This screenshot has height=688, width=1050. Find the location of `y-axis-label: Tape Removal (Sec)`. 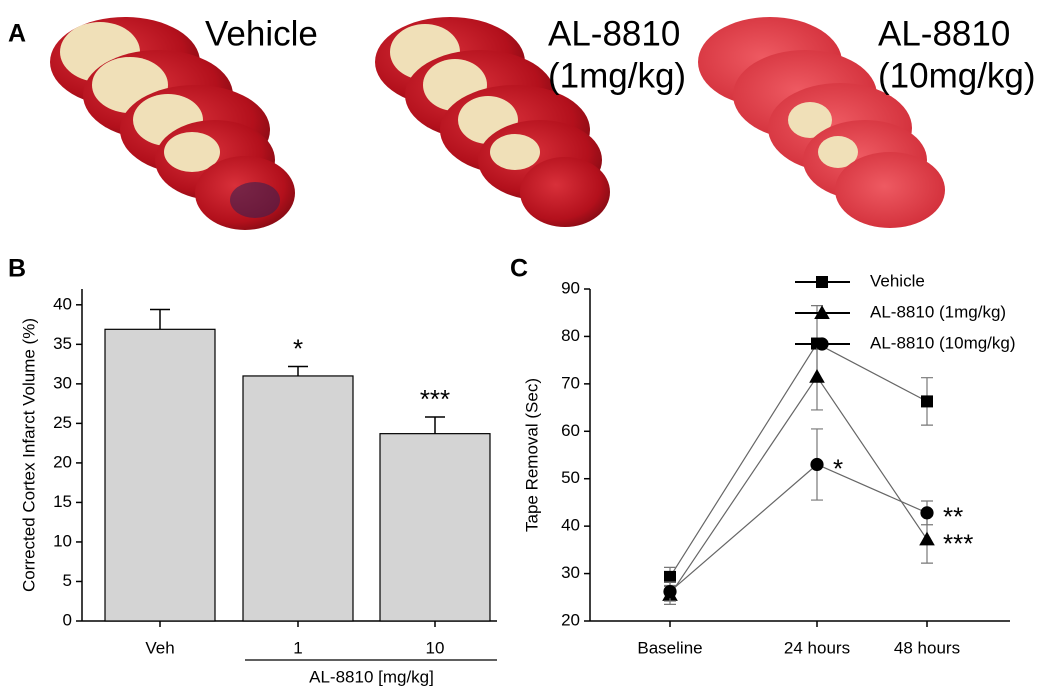

y-axis-label: Tape Removal (Sec) is located at coordinates (531, 455).